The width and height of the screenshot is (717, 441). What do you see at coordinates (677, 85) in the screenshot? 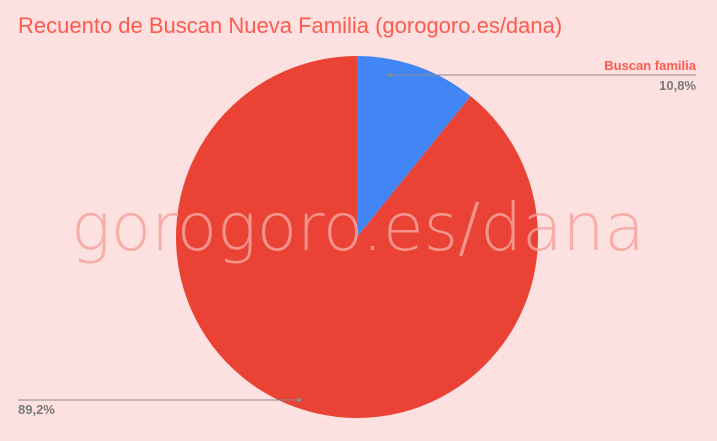
I see `slice-label-value-0: 10,8%` at bounding box center [677, 85].